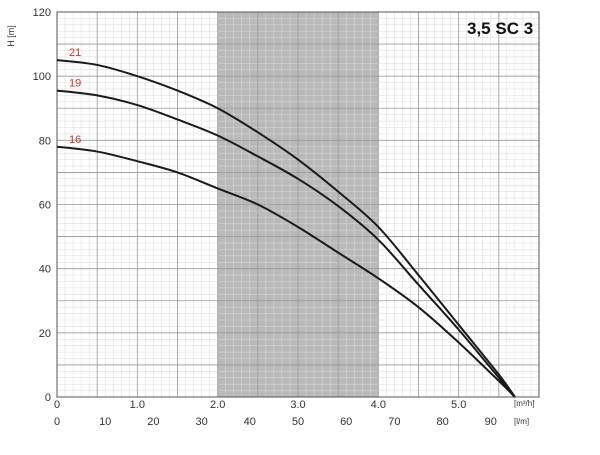 The image size is (600, 455). I want to click on x-tick-label: 5.0, so click(458, 405).